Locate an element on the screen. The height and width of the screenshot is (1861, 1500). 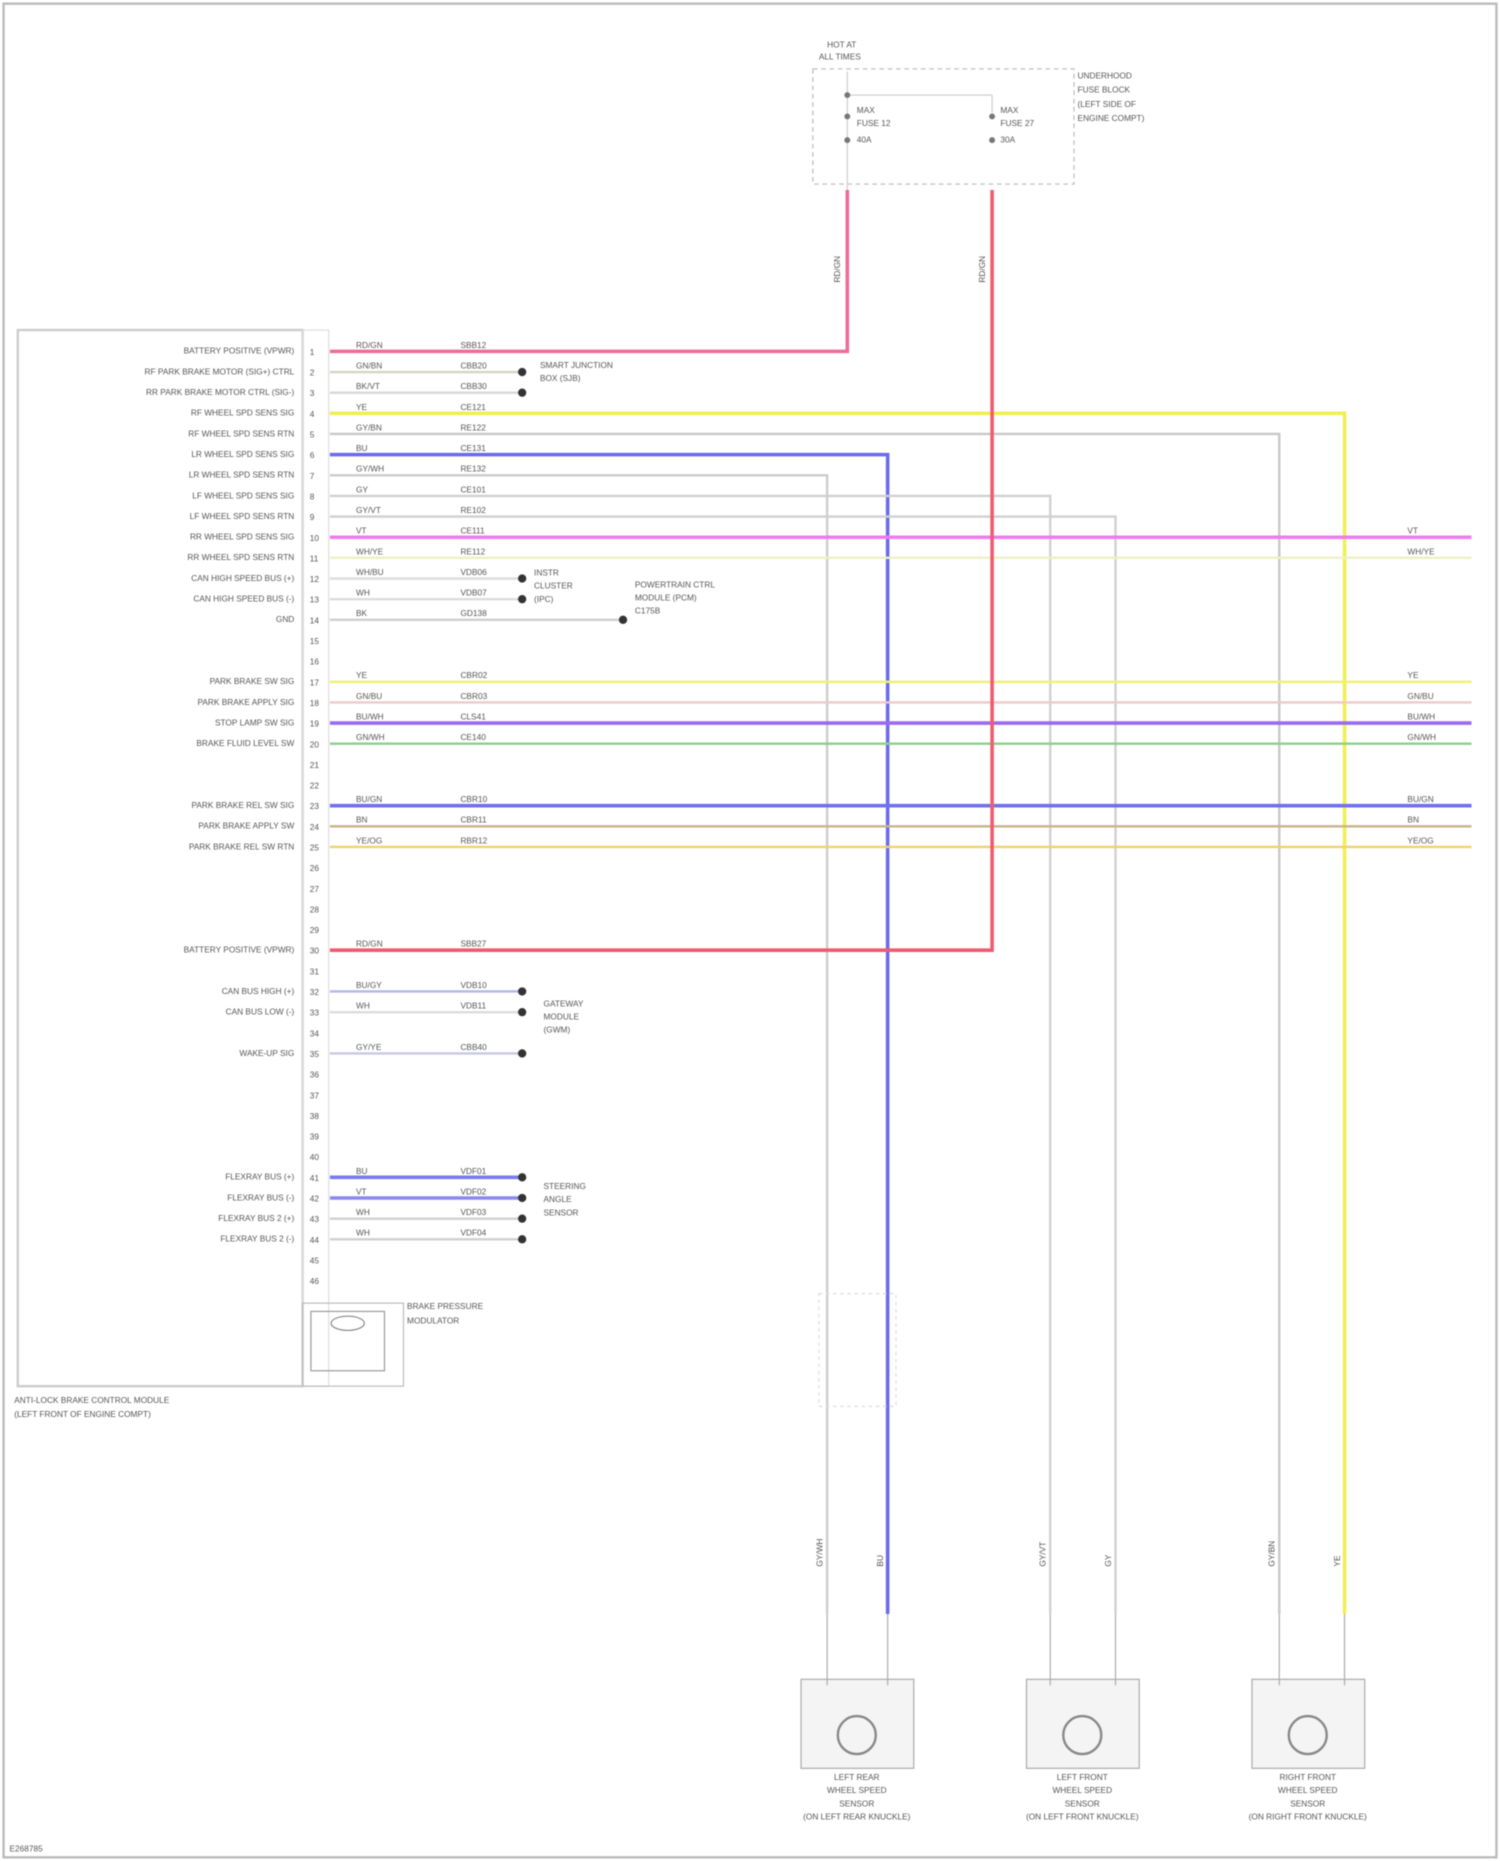
wire-color-label: GY is located at coordinates (362, 489).